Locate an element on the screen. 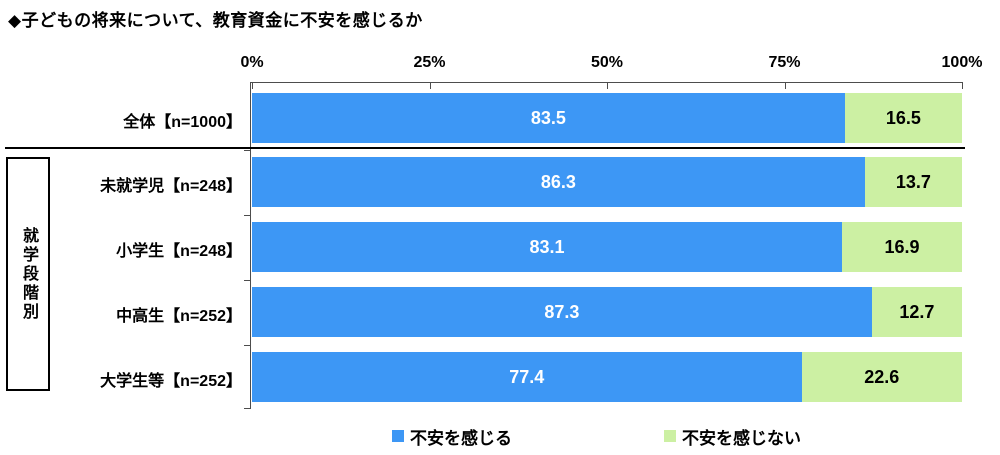  bar-segment-anxious: 77.4 is located at coordinates (527, 377).